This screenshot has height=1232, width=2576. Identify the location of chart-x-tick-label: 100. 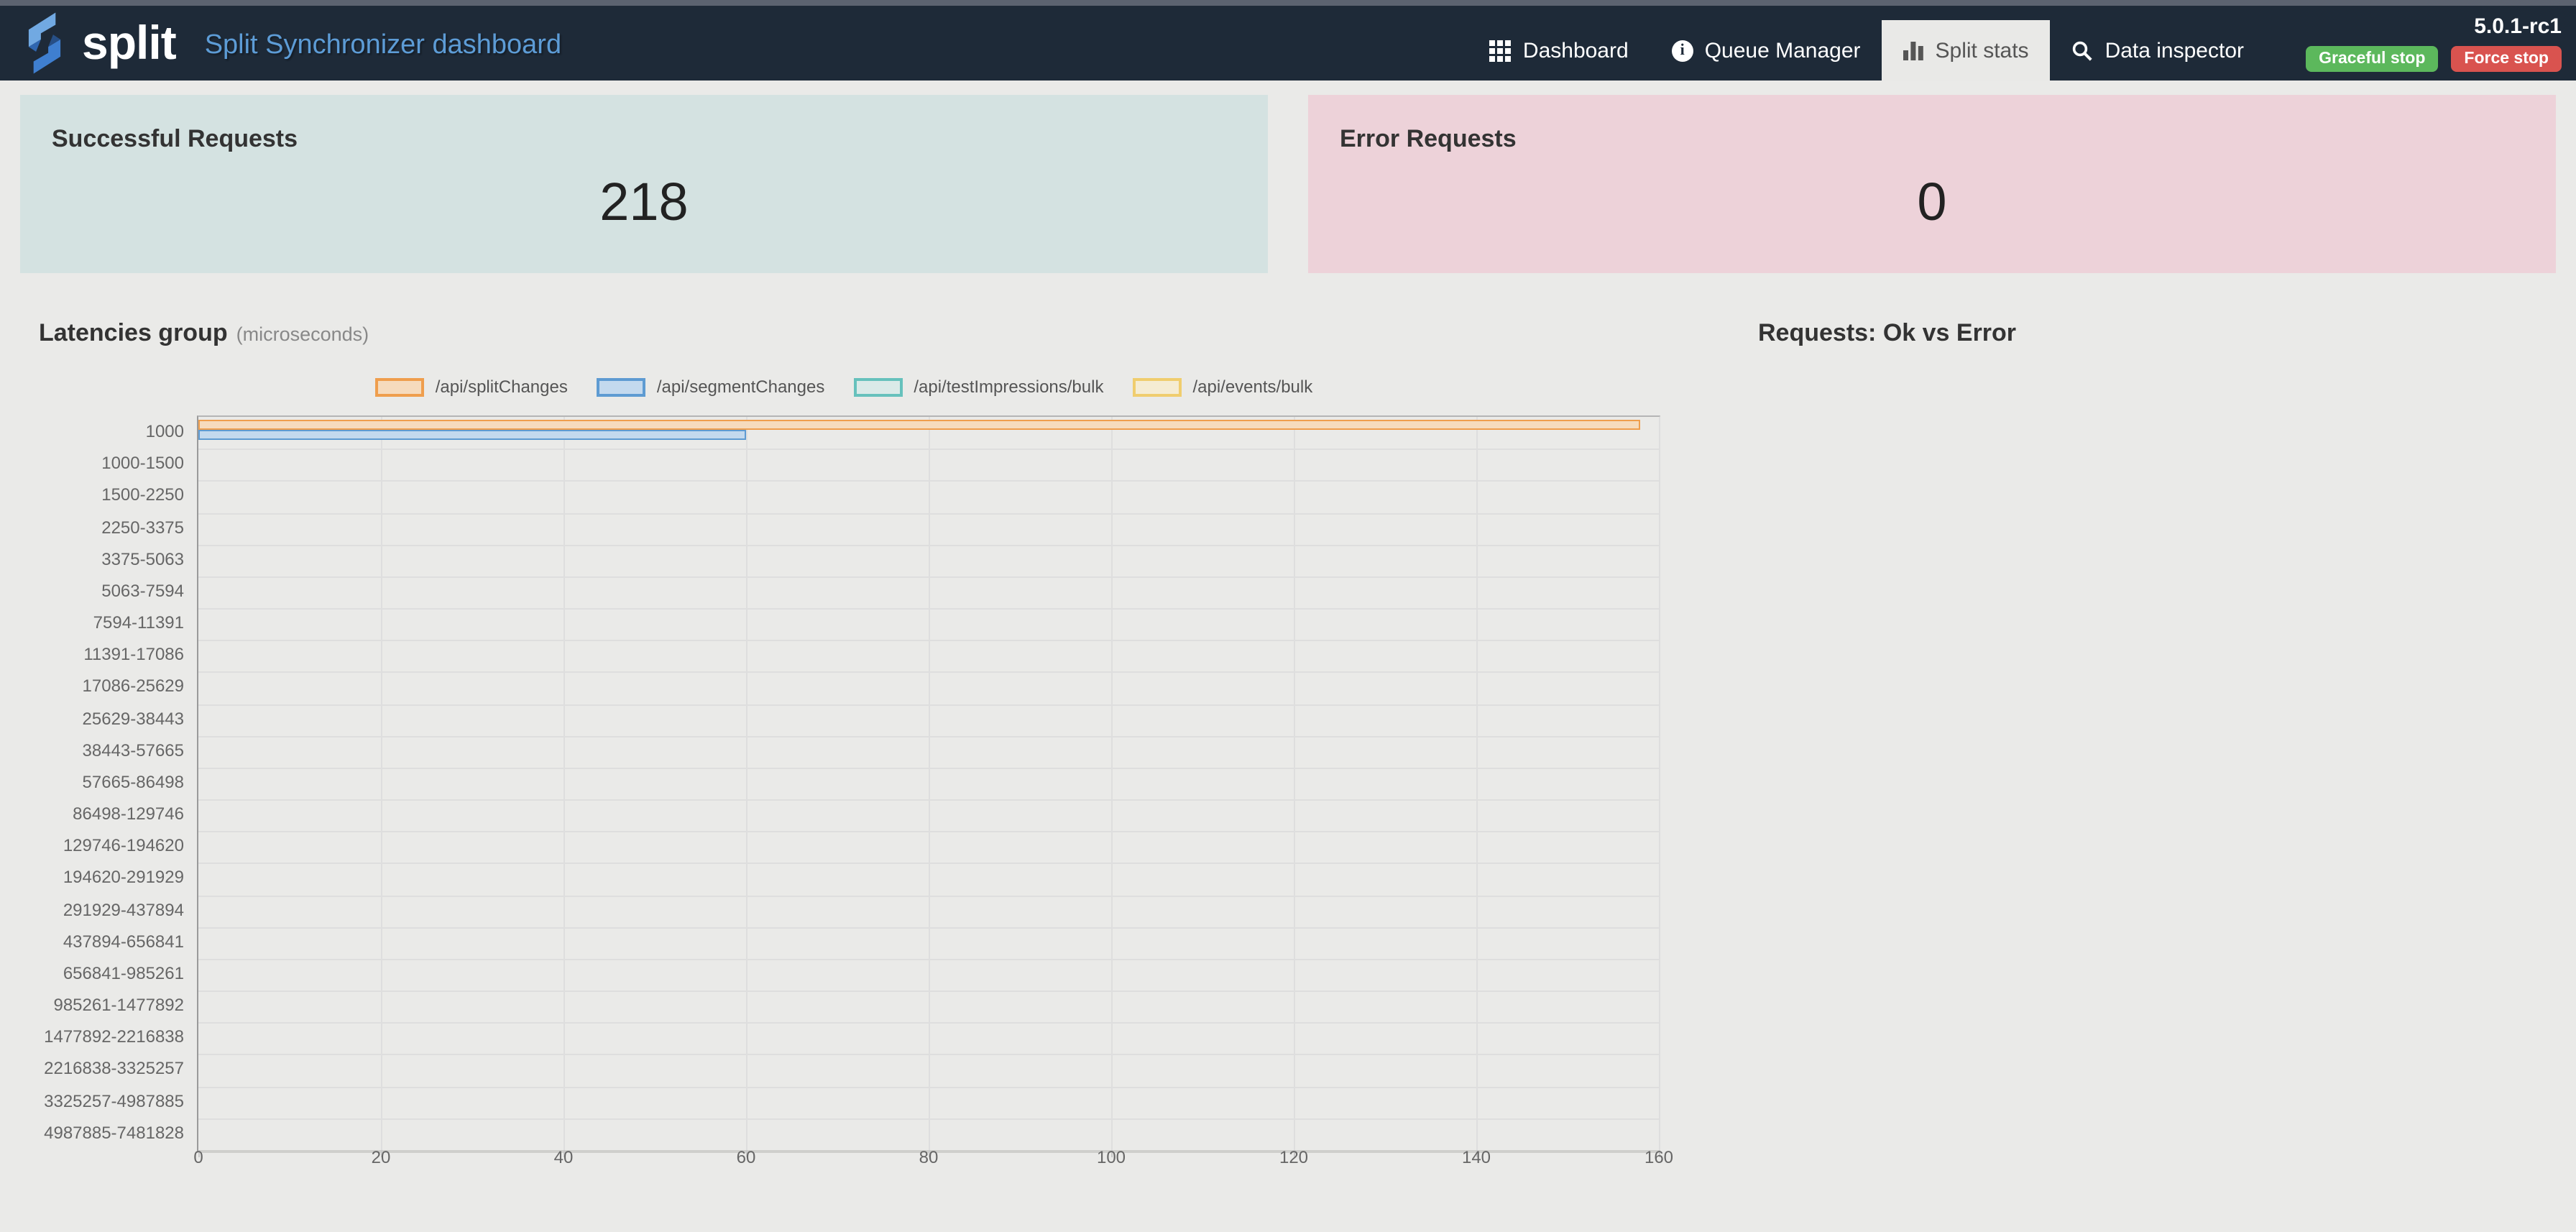
(1111, 1157).